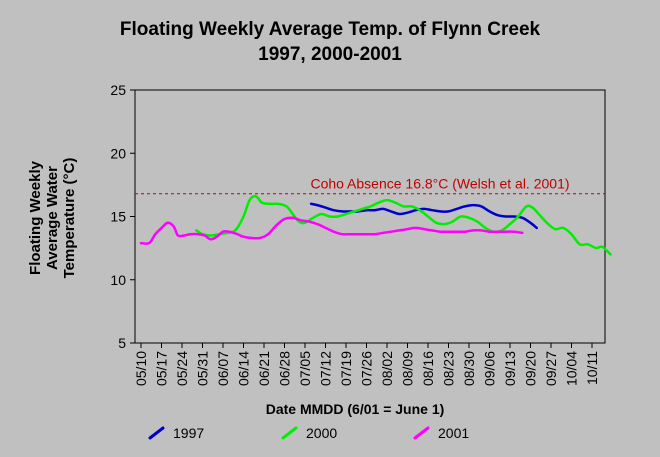  Describe the element at coordinates (118, 153) in the screenshot. I see `y-tick-label: 20` at that location.